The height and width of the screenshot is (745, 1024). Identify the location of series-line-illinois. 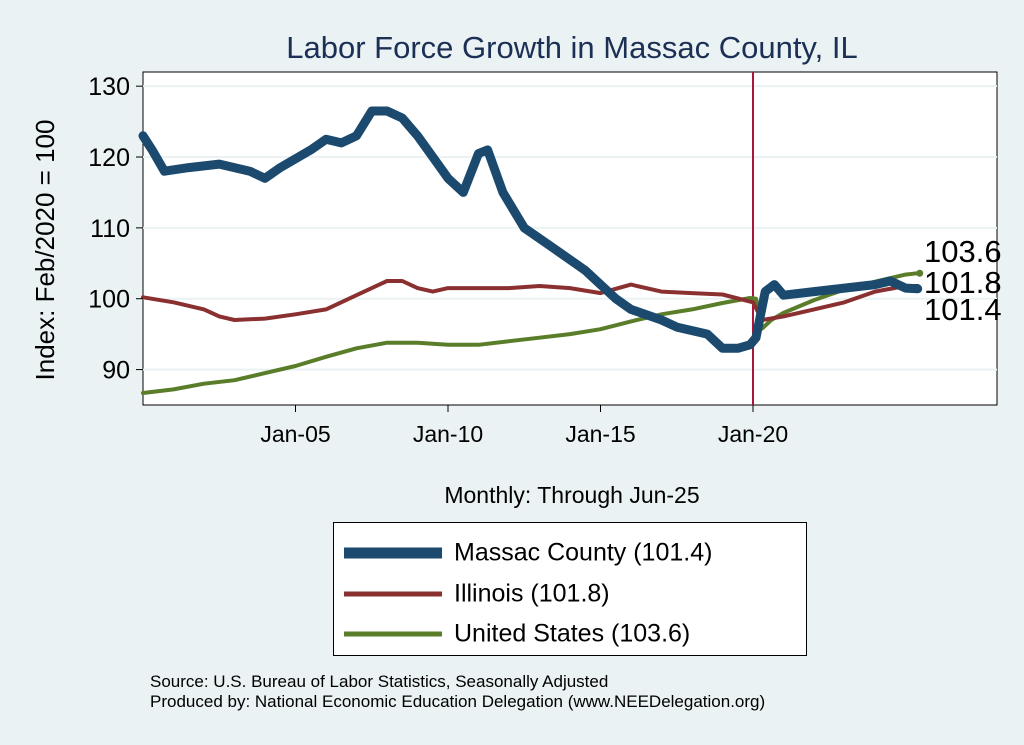
(530, 300).